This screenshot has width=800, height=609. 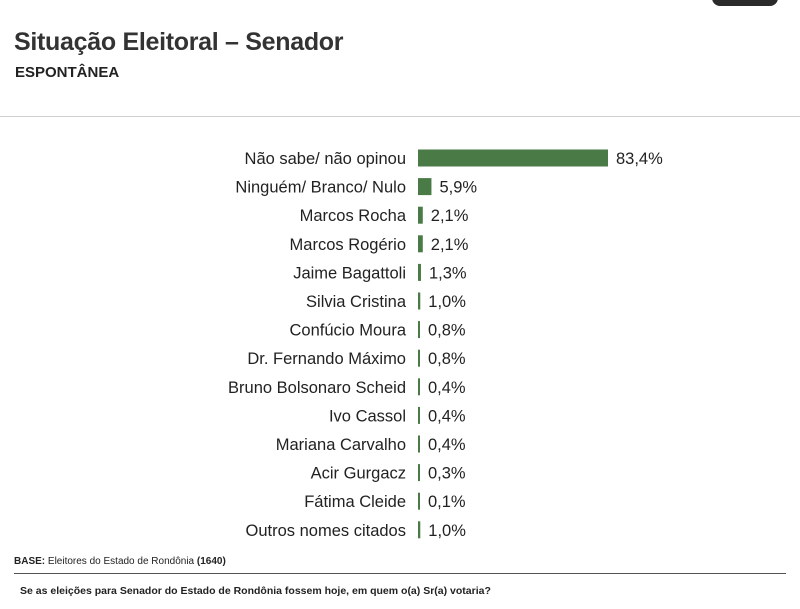 I want to click on category-label: Marcos Rogério, so click(x=348, y=245).